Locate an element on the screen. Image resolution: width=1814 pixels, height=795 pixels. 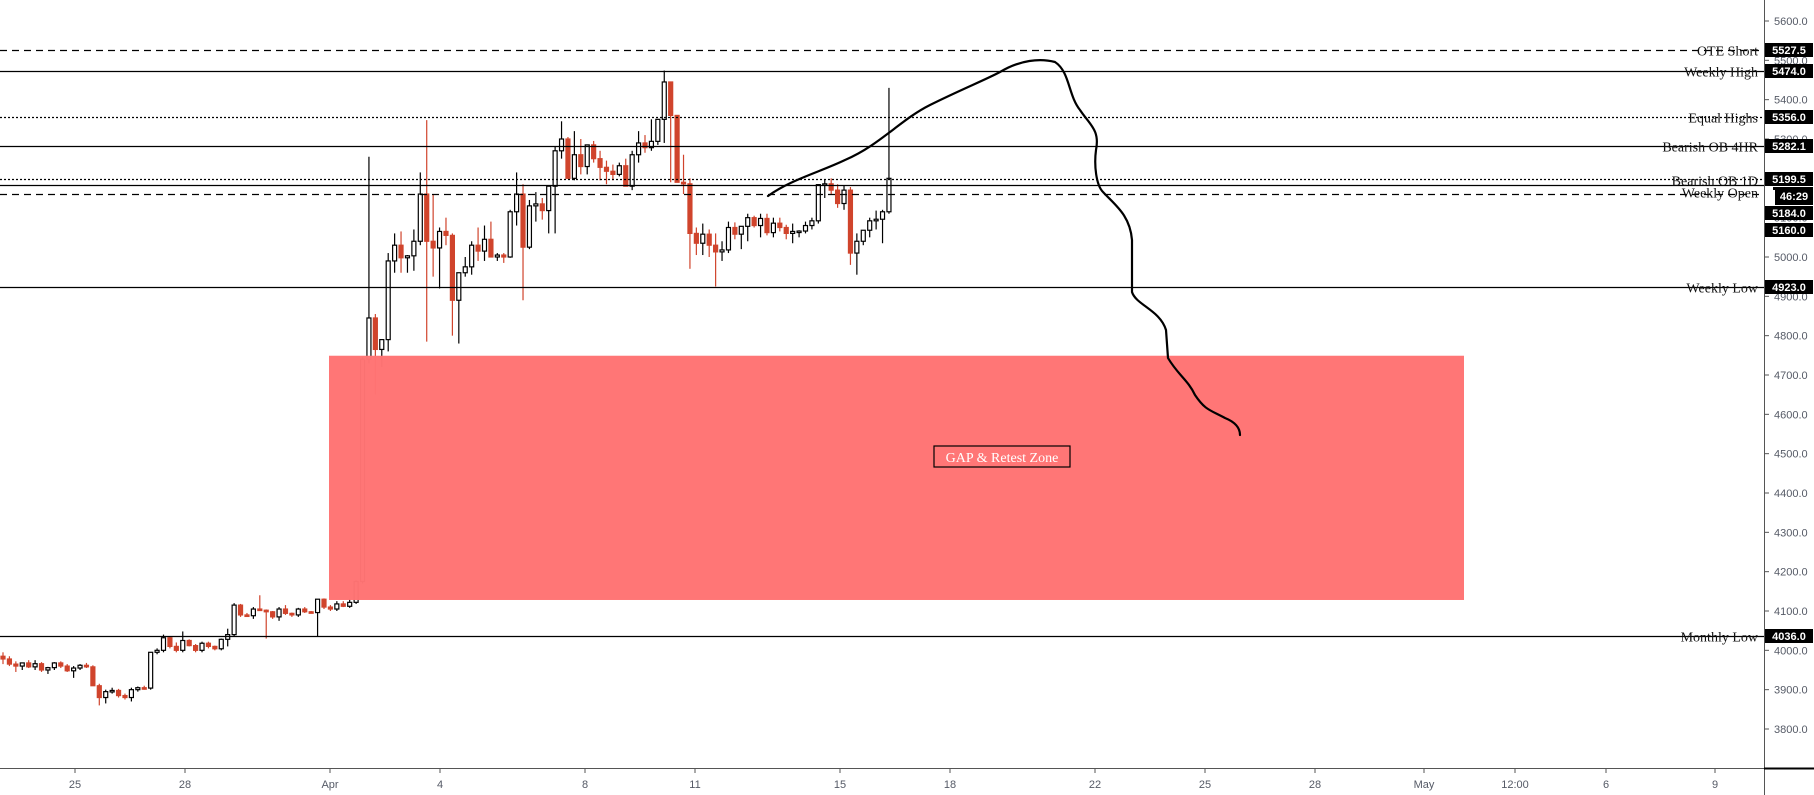
projected-path-line is located at coordinates (1004, 248).